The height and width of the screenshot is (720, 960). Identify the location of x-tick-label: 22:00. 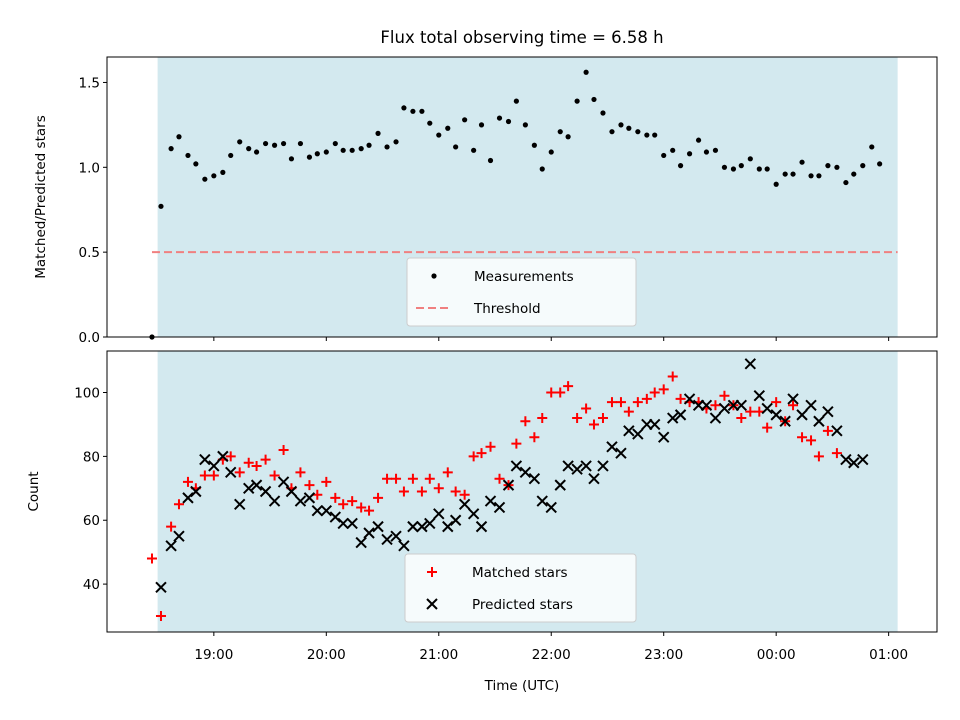
(551, 655).